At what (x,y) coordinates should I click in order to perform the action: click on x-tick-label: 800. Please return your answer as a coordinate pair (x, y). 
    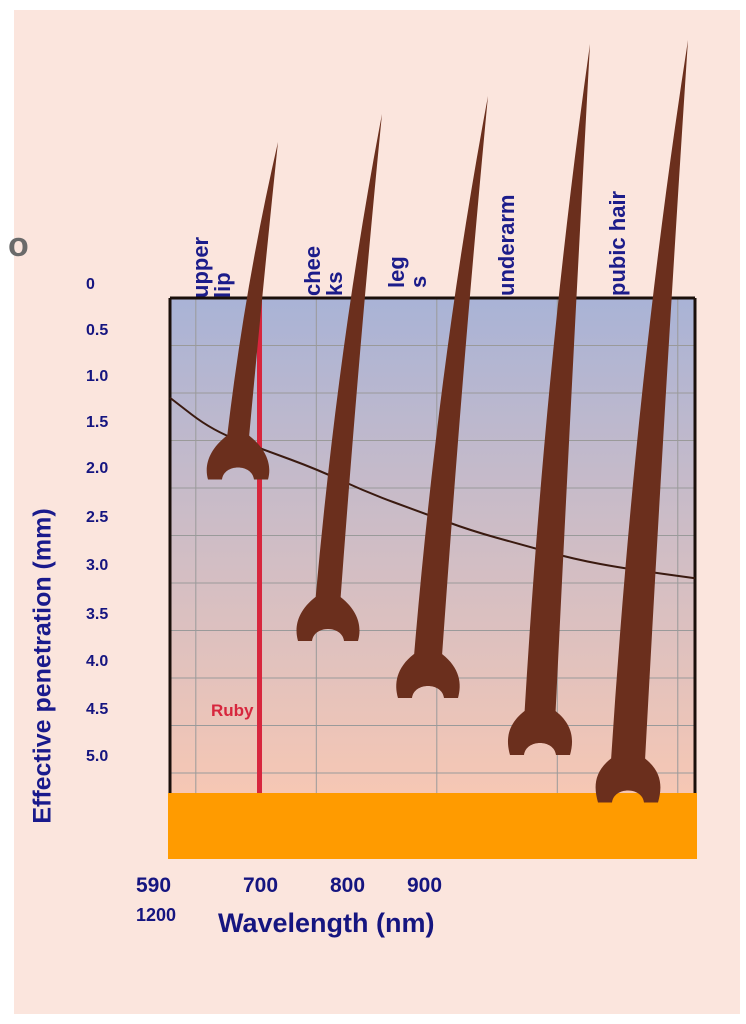
    Looking at the image, I should click on (348, 885).